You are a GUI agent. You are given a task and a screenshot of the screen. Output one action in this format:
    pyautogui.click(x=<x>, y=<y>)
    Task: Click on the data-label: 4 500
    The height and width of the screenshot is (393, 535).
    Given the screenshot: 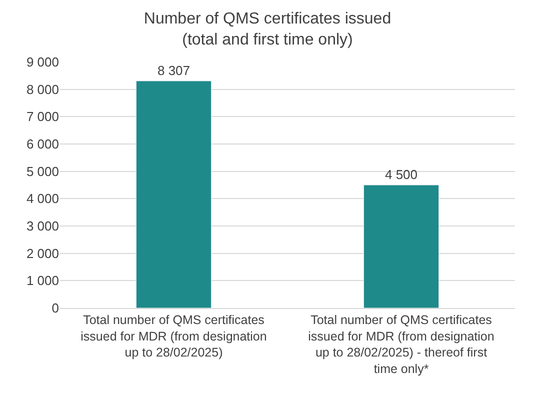 What is the action you would take?
    pyautogui.click(x=401, y=174)
    